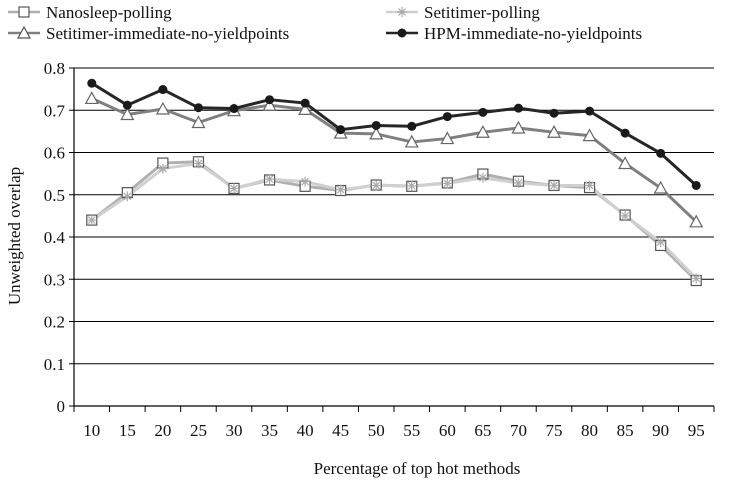  What do you see at coordinates (625, 430) in the screenshot?
I see `x-tick-label: 85` at bounding box center [625, 430].